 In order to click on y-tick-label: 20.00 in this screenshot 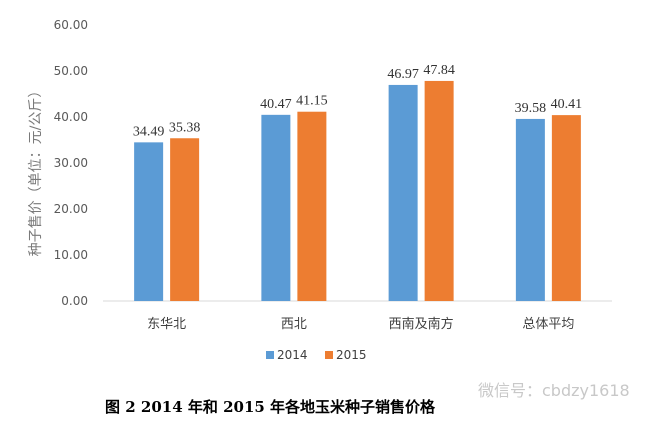, I will do `click(71, 209)`.